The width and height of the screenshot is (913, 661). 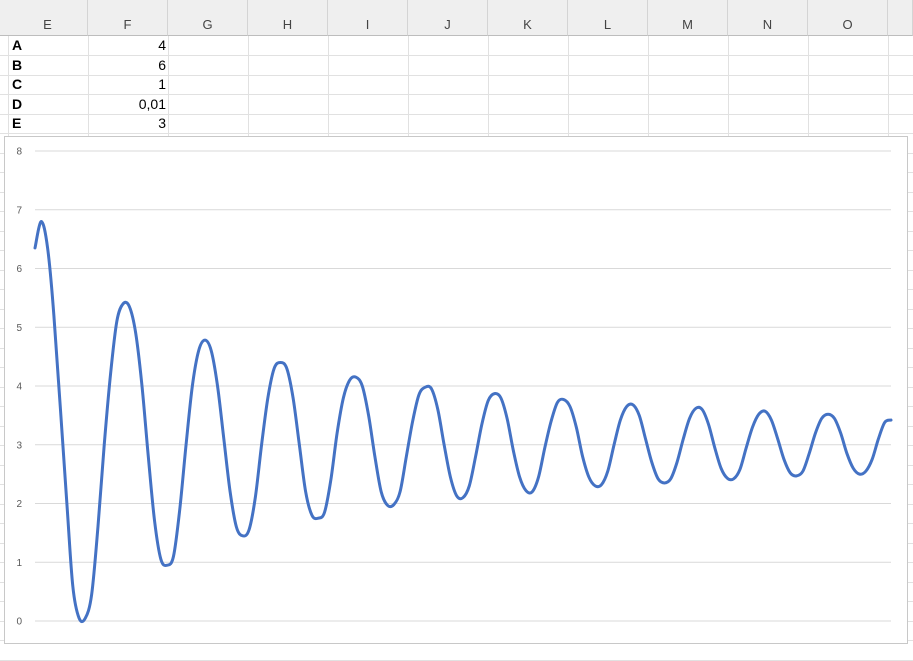 I want to click on y-tick-label: 6, so click(x=19, y=269).